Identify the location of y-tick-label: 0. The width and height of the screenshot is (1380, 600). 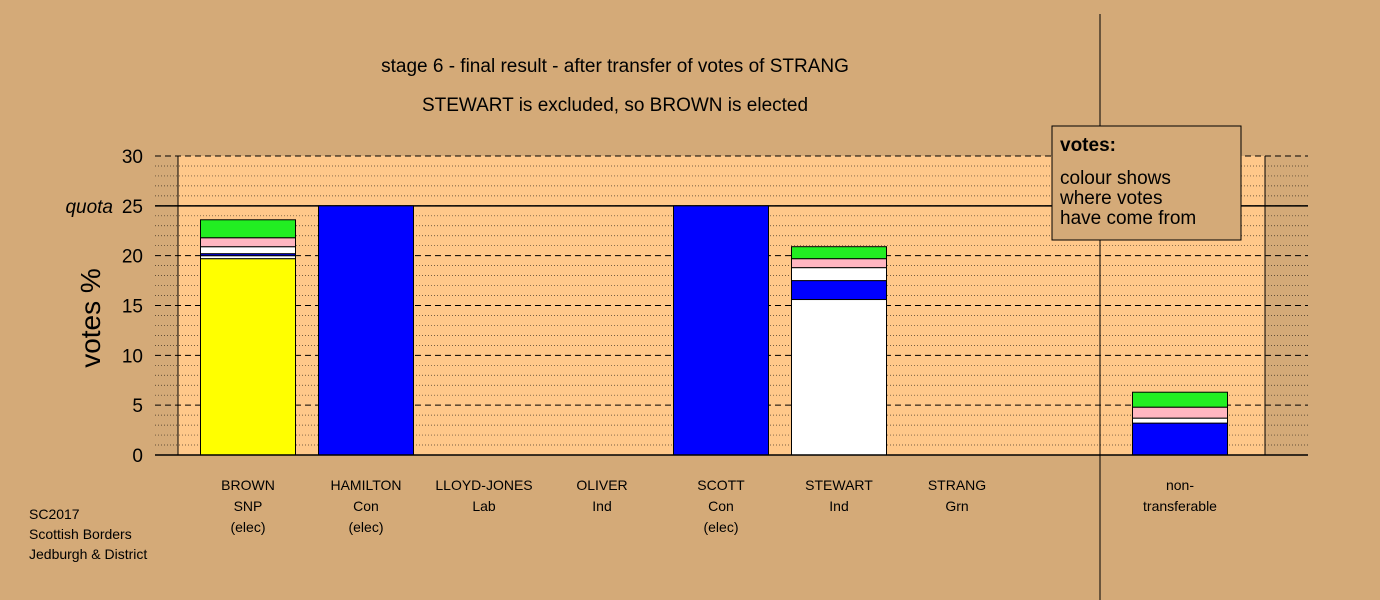
(137, 456).